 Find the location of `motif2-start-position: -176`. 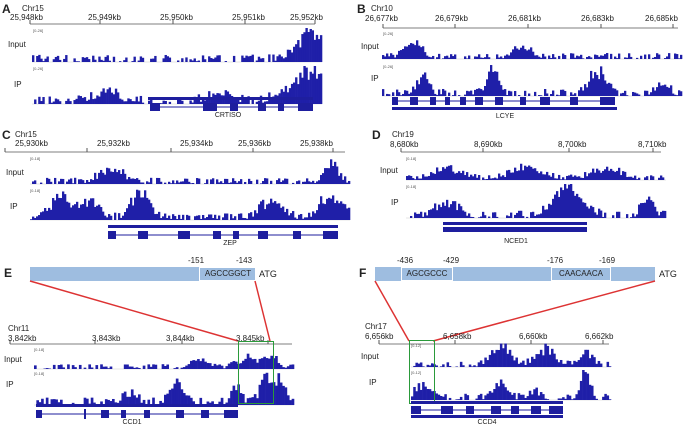

motif2-start-position: -176 is located at coordinates (555, 260).